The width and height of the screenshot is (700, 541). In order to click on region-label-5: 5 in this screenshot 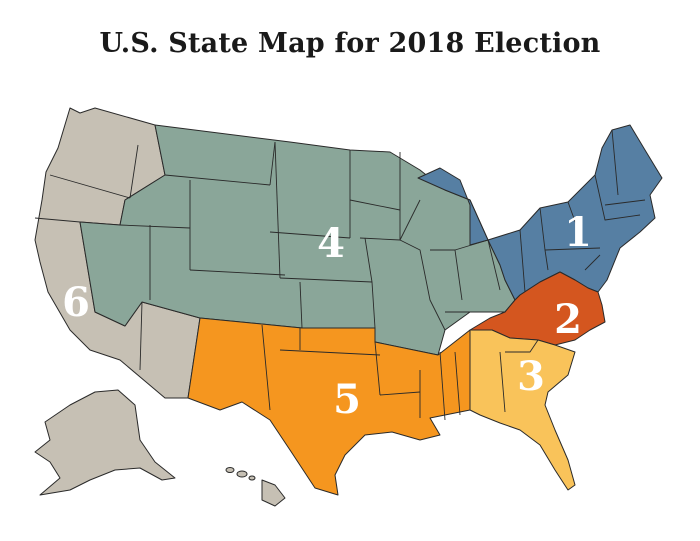, I will do `click(347, 399)`.